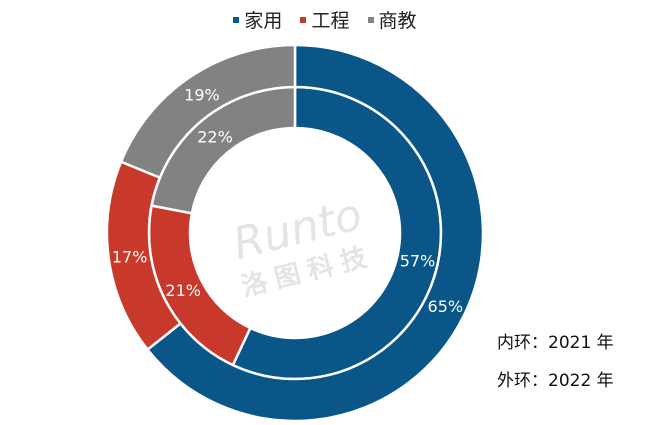 The image size is (650, 425). Describe the element at coordinates (446, 306) in the screenshot. I see `outer-ring-label-0: 65%` at that location.